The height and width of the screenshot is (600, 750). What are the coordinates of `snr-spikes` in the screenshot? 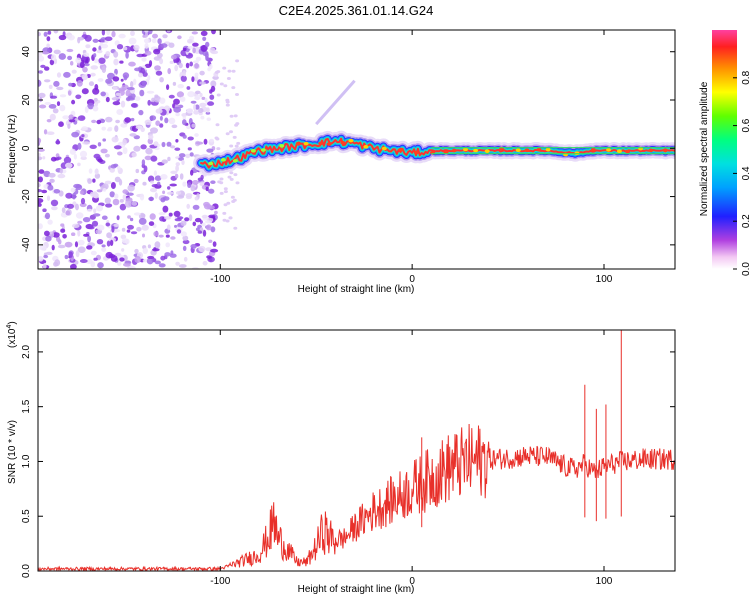 It's located at (521, 429).